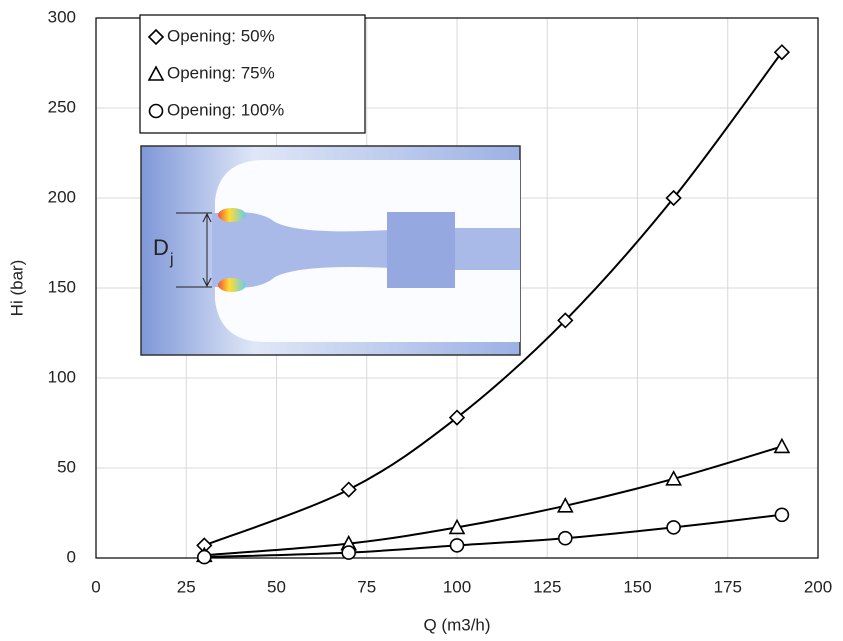 The height and width of the screenshot is (641, 843). Describe the element at coordinates (330, 250) in the screenshot. I see `inset-figure: D j` at that location.